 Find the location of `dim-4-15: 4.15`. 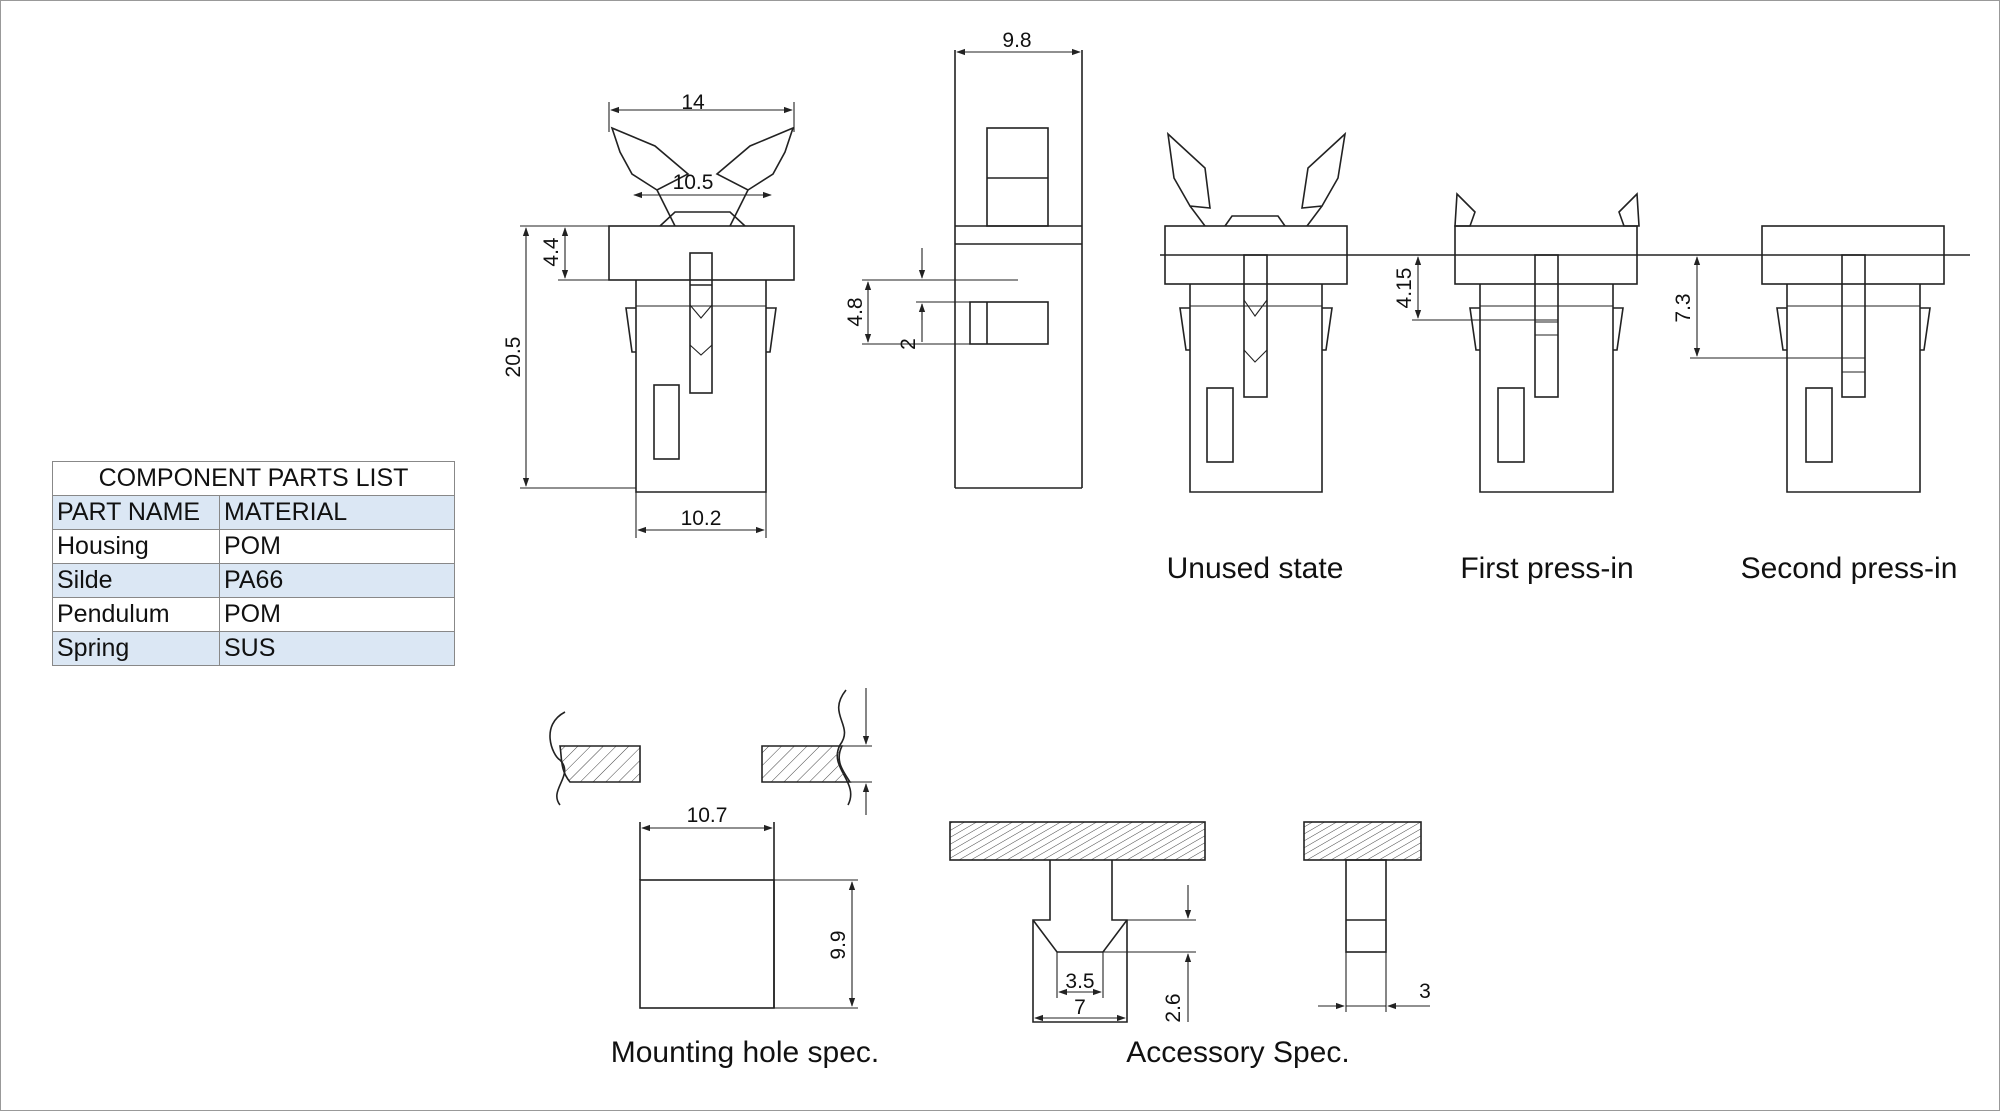

dim-4-15: 4.15 is located at coordinates (1404, 288).